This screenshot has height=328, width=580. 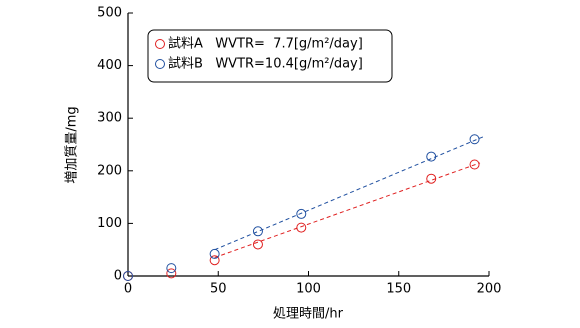 What do you see at coordinates (265, 44) in the screenshot?
I see `legend-label: 試料A WVTR= 7.7[g/m²/day]` at bounding box center [265, 44].